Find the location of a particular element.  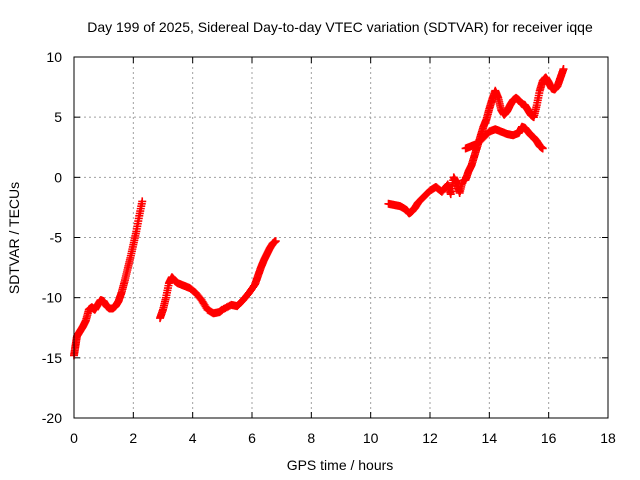

y-tick-label: 0 is located at coordinates (58, 177).